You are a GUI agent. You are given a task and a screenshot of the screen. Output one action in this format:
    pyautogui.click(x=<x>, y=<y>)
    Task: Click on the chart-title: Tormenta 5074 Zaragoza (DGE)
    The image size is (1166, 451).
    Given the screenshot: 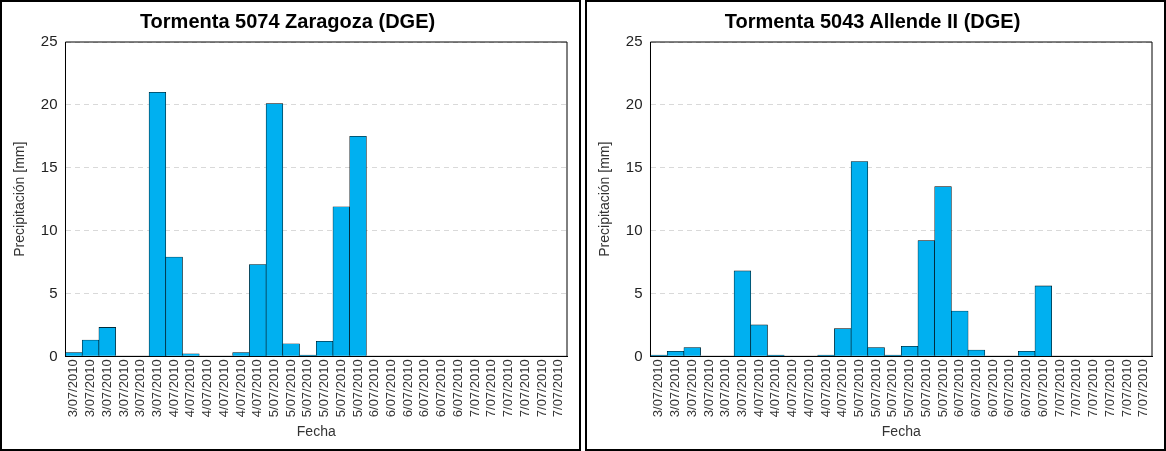 What is the action you would take?
    pyautogui.click(x=287, y=20)
    